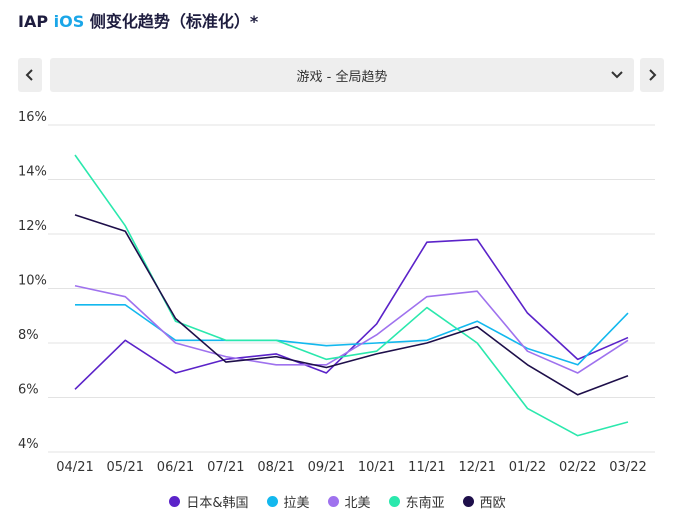 The width and height of the screenshot is (675, 519). I want to click on legend-item: 日本&韩国, so click(209, 501).